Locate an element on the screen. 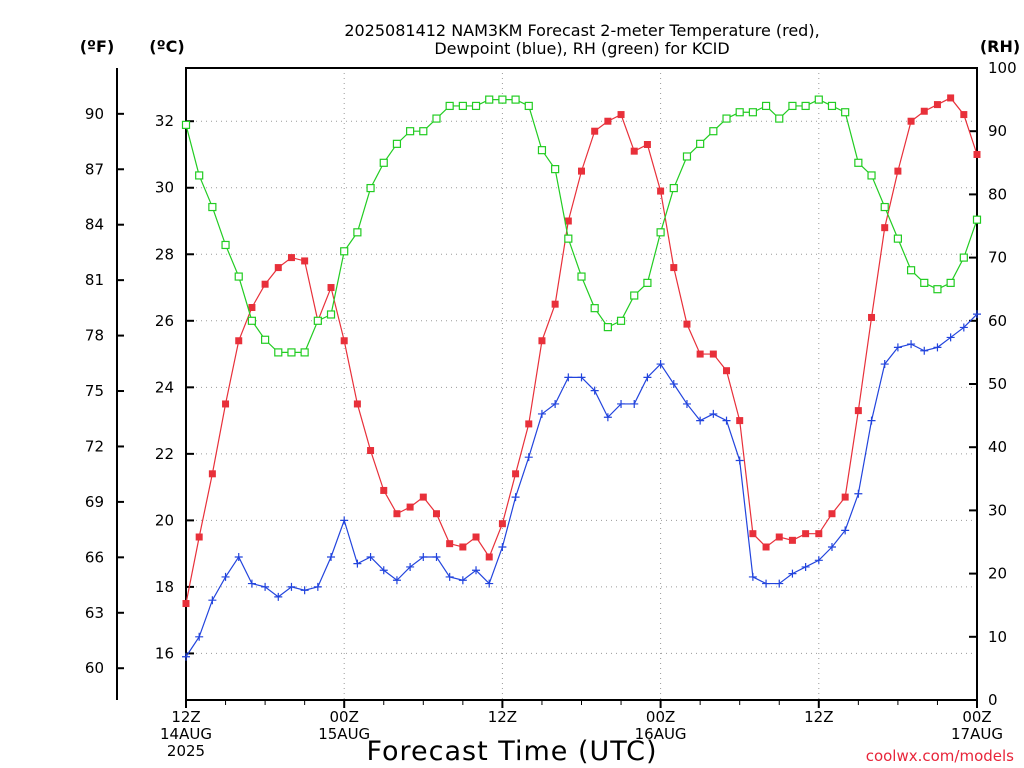 The width and height of the screenshot is (1024, 768). celsius-tick-label: 18 is located at coordinates (164, 587).